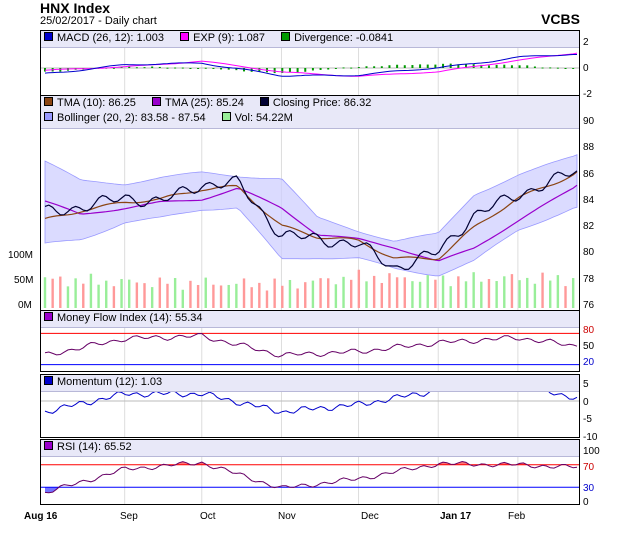 Image resolution: width=620 pixels, height=535 pixels. Describe the element at coordinates (589, 226) in the screenshot. I see `price-tick: 82` at that location.